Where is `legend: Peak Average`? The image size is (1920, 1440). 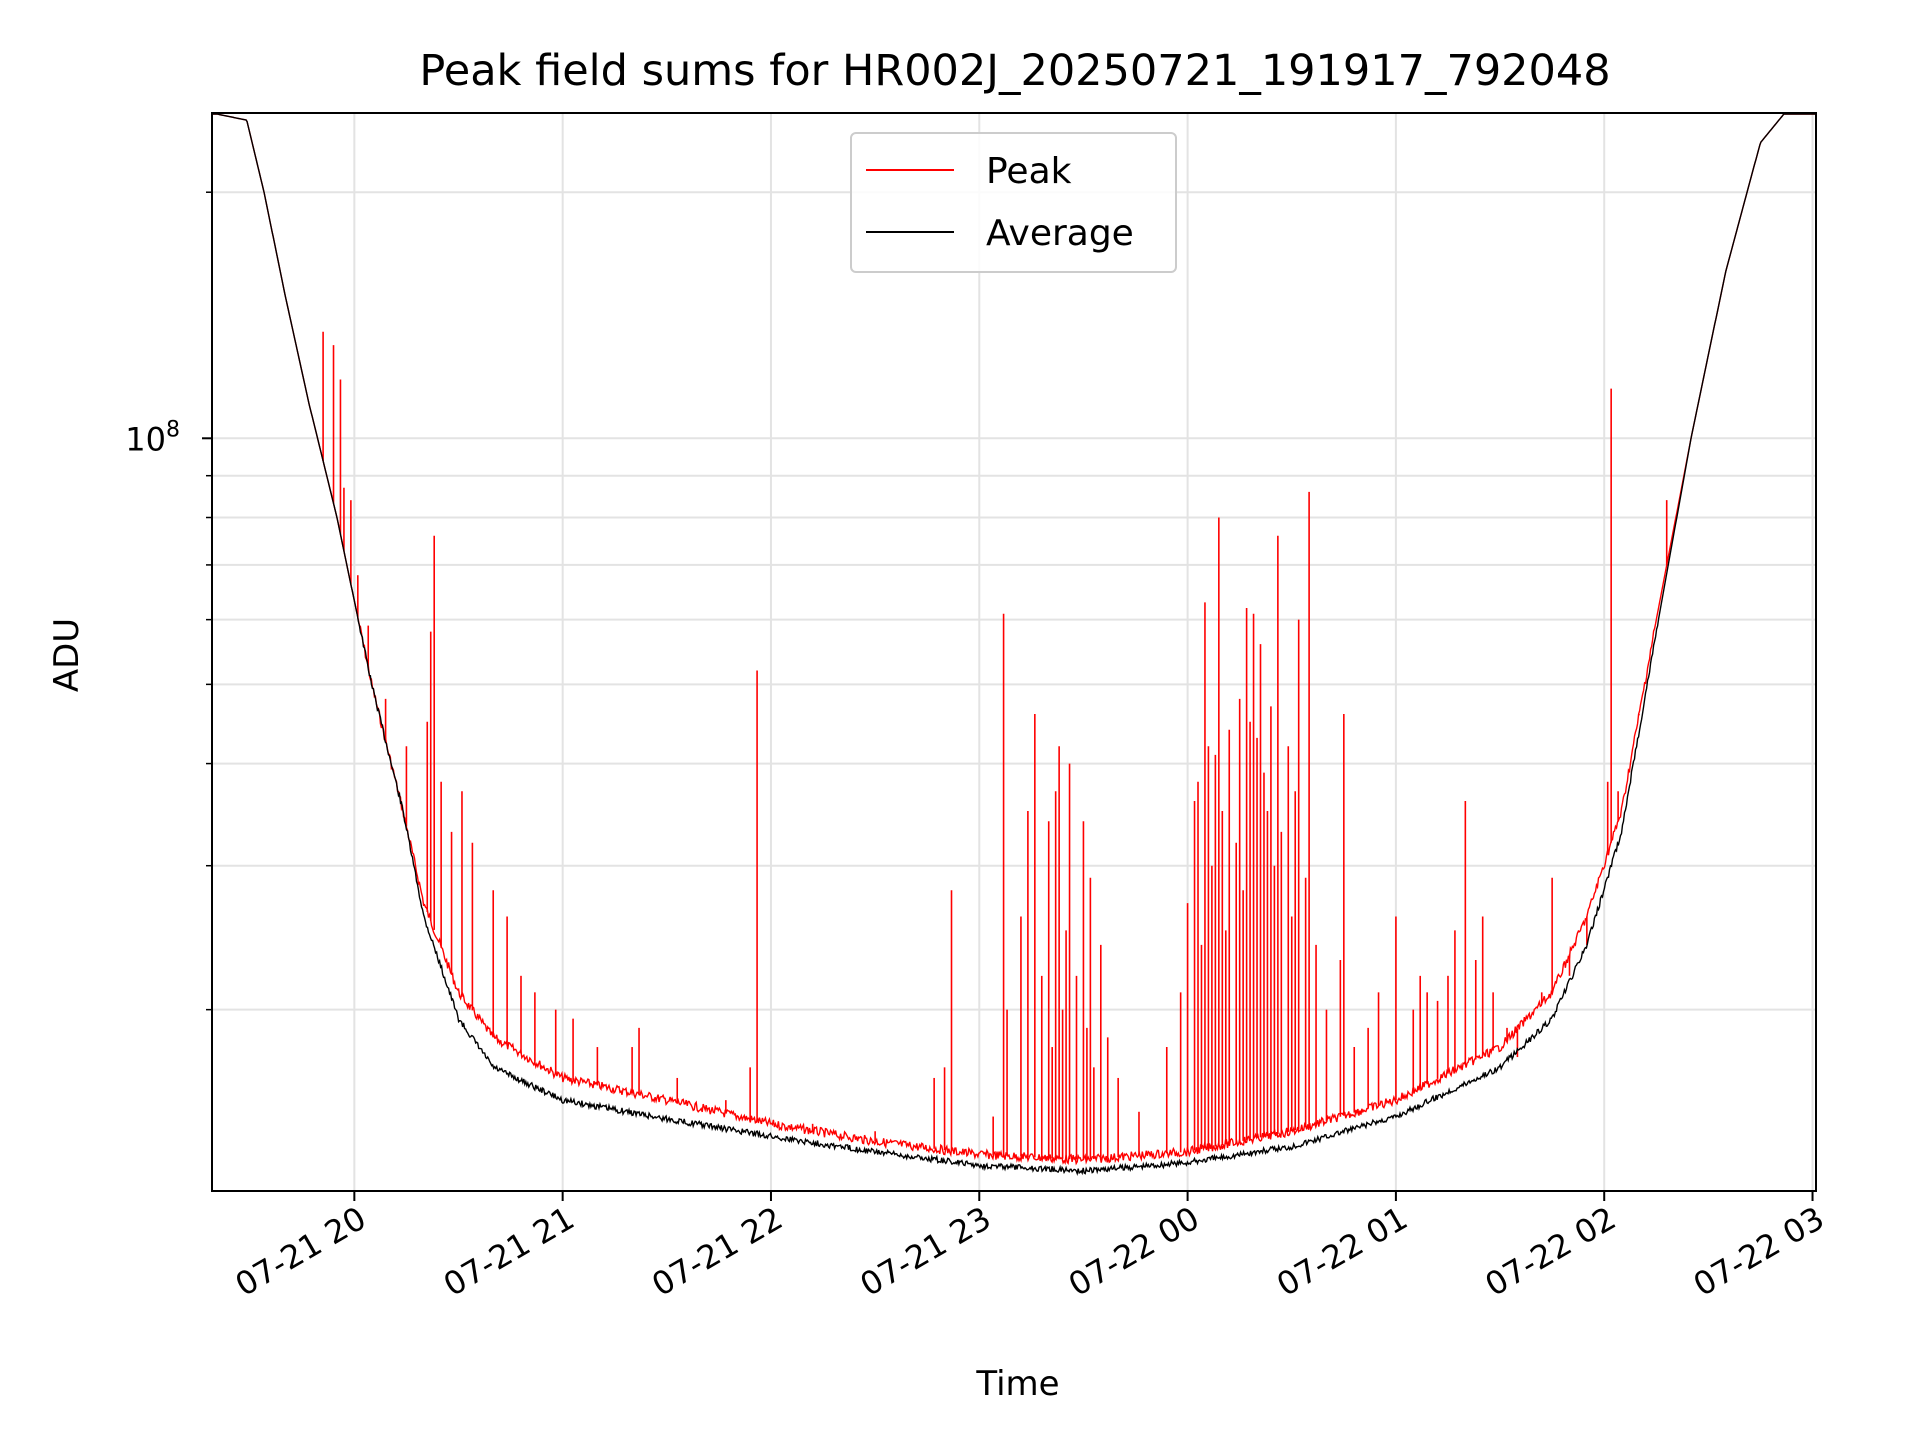 legend: Peak Average is located at coordinates (1013, 202).